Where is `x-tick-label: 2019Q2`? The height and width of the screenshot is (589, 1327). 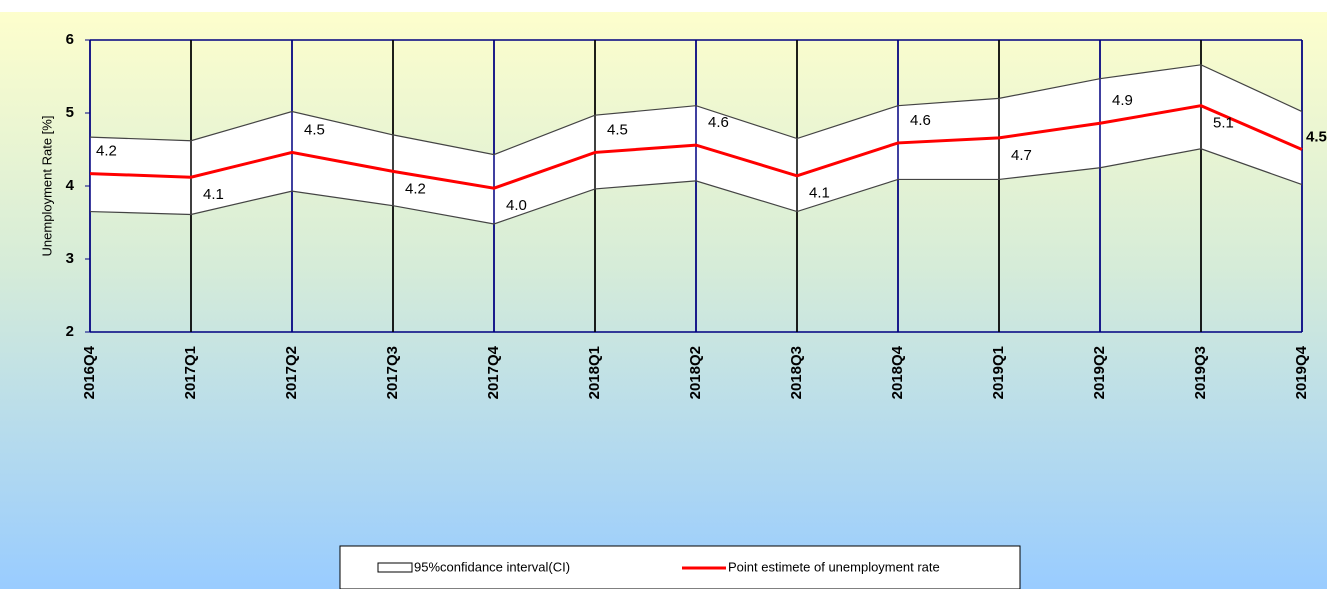 x-tick-label: 2019Q2 is located at coordinates (1099, 372).